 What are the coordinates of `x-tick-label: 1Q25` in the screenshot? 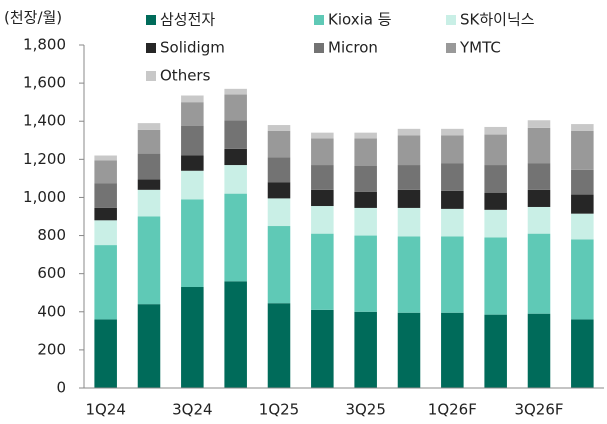 It's located at (279, 410).